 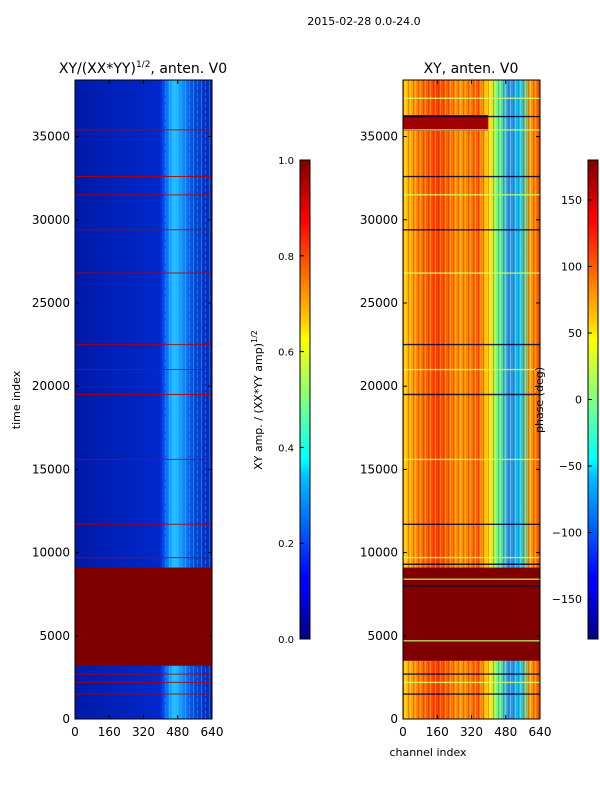 I want to click on amplitude-title-suffix: , anten. V0, so click(x=188, y=69).